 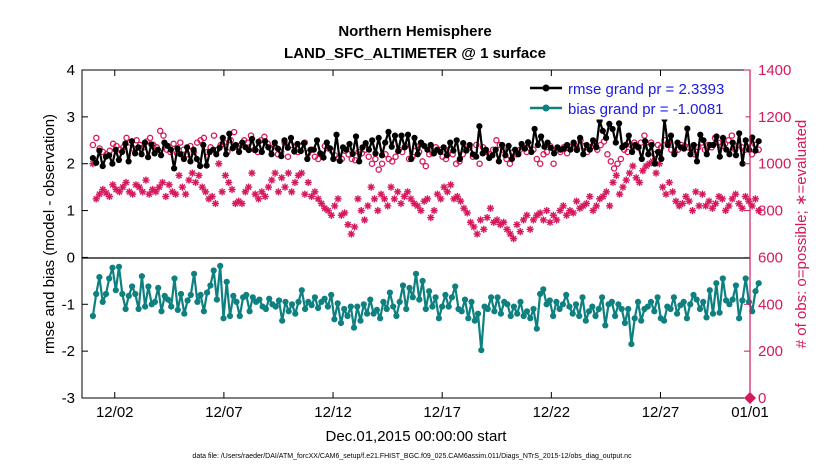 What do you see at coordinates (546, 88) in the screenshot?
I see `legend-rmse-marker` at bounding box center [546, 88].